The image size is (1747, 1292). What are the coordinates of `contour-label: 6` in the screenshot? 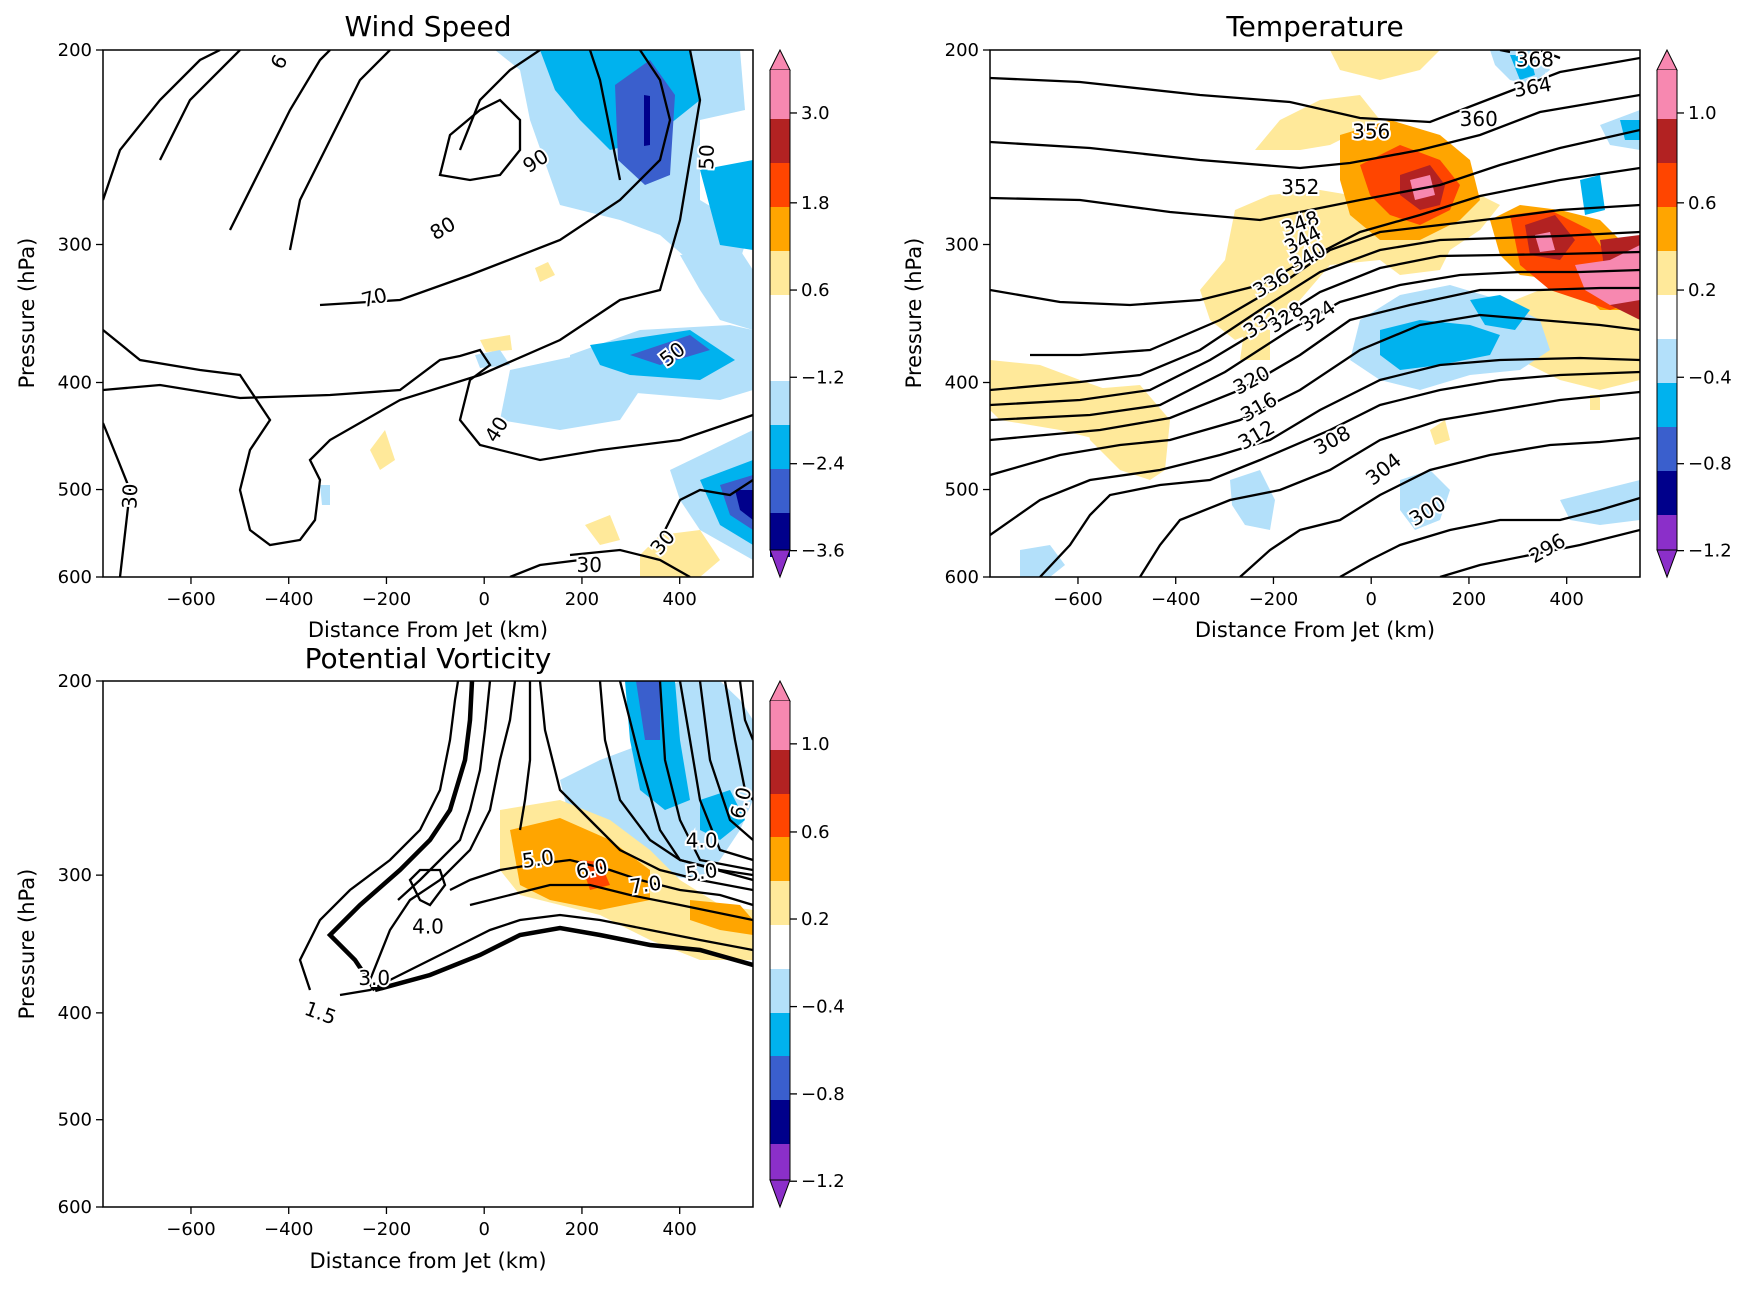 It's located at (278, 62).